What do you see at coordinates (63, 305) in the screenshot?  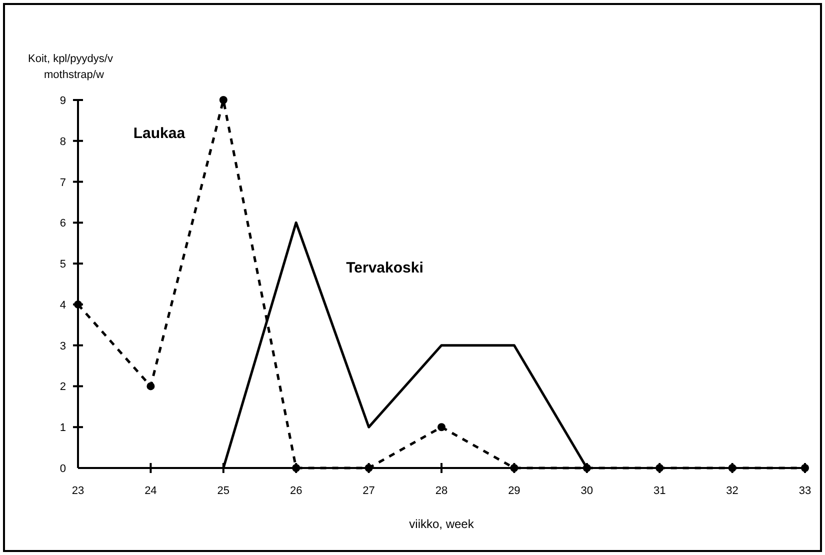 I see `y-tick-label: 4` at bounding box center [63, 305].